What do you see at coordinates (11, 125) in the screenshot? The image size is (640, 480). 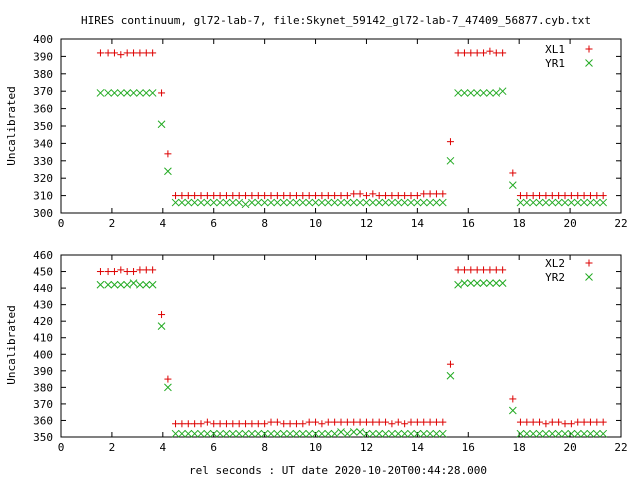 I see `top-y-axis-label: Uncalibrated` at bounding box center [11, 125].